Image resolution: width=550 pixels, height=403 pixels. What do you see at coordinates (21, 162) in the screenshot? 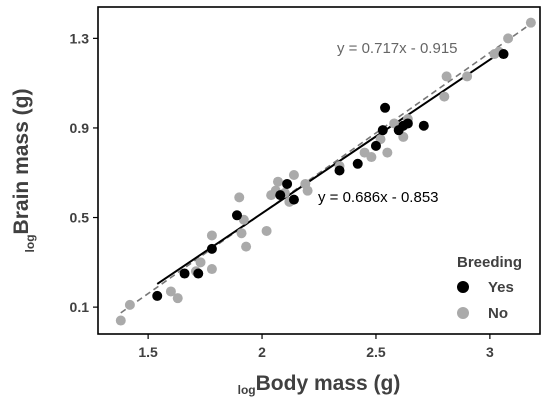
I see `y-axis-title-main: Brain mass (g)` at bounding box center [21, 162].